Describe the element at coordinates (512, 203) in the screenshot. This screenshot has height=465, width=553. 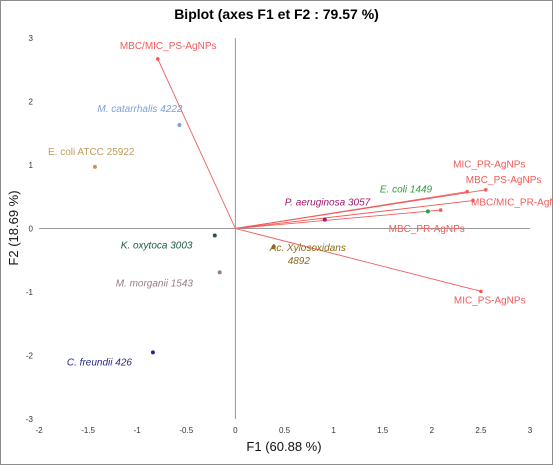
I see `variable-label: MBC/MIC_PR-AgNPs` at that location.